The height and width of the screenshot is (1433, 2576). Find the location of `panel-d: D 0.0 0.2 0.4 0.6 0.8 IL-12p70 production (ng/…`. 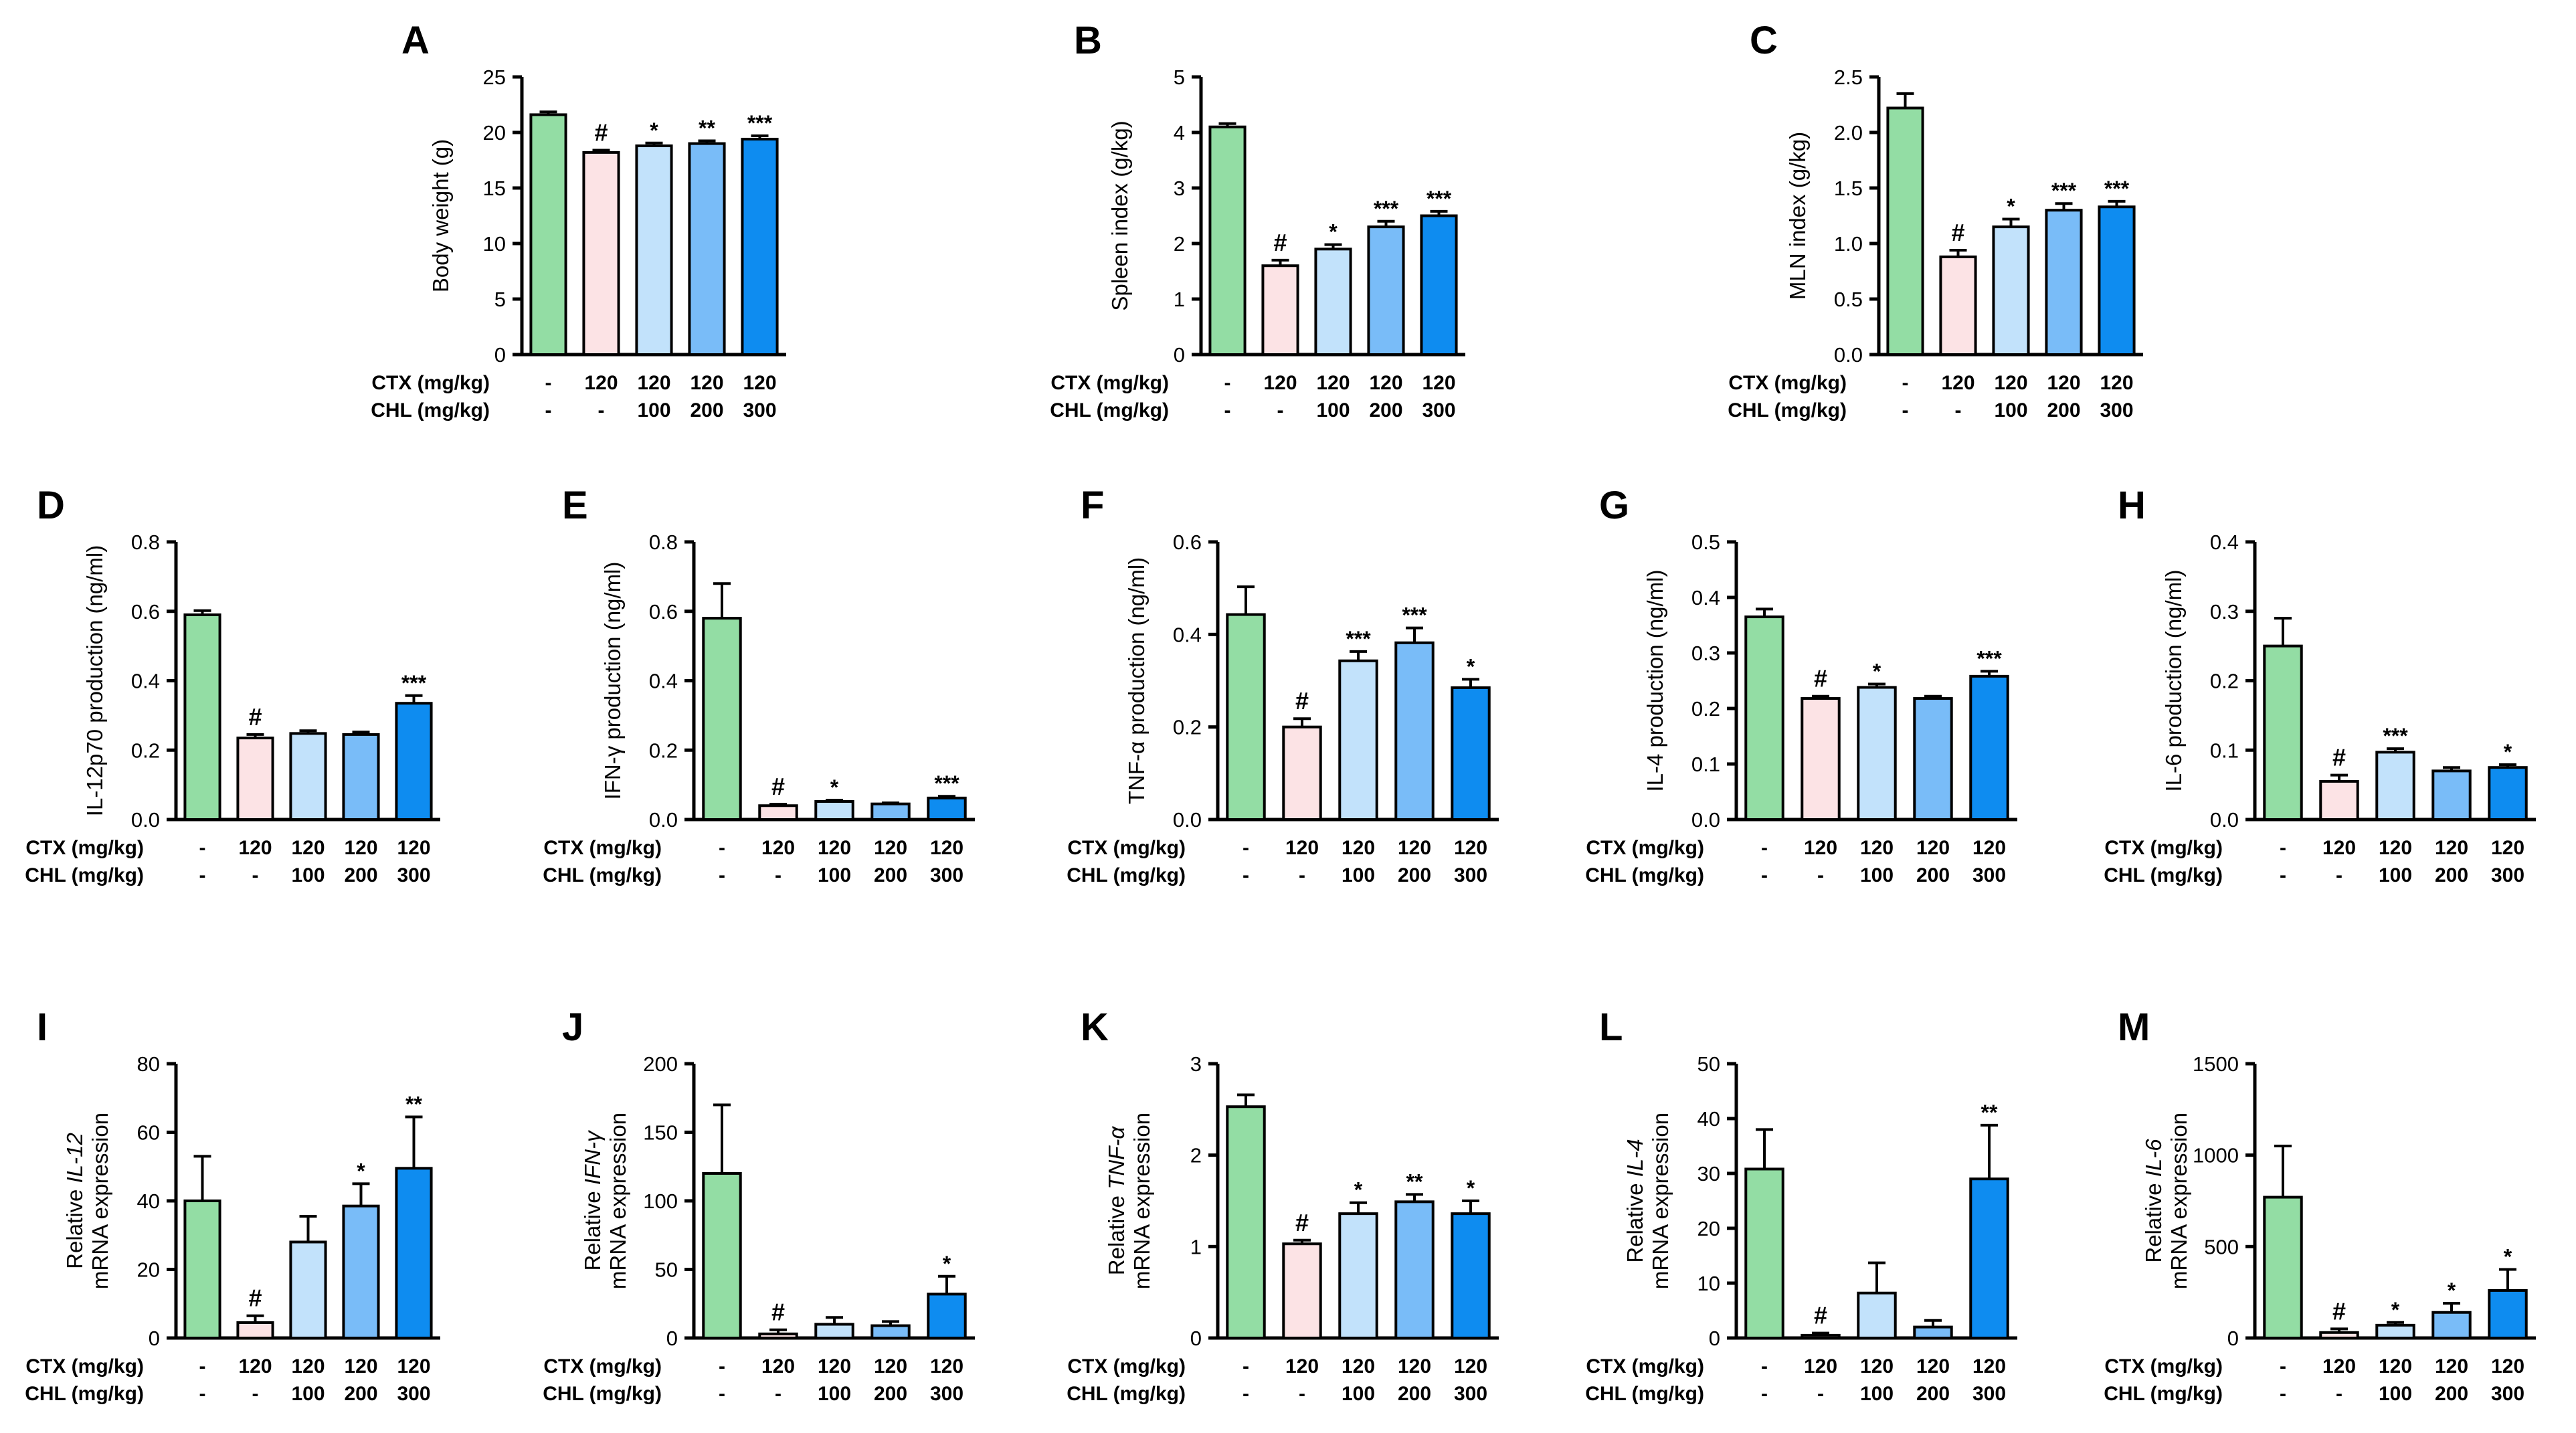

panel-d: D 0.0 0.2 0.4 0.6 0.8 IL-12p70 production (ng/… is located at coordinates (233, 685).